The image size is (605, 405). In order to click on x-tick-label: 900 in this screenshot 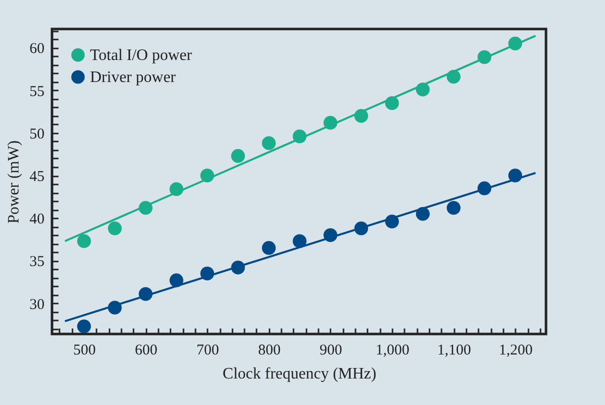, I will do `click(331, 350)`.